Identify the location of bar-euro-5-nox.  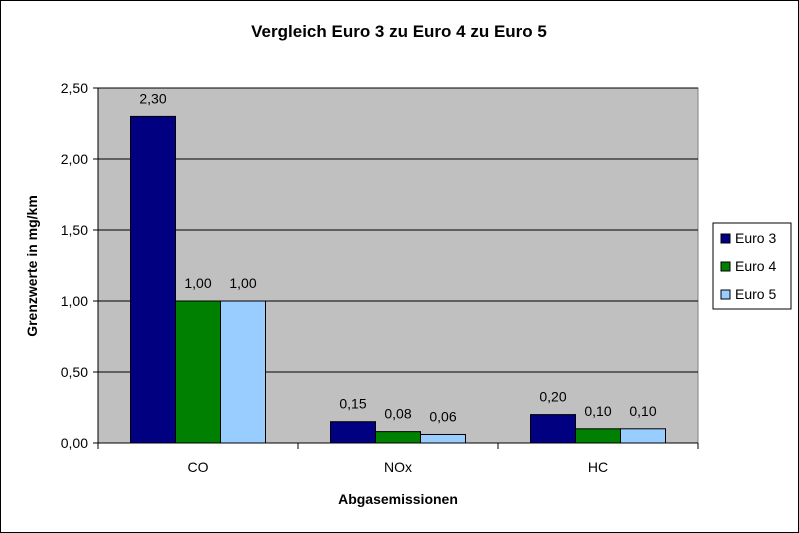
(443, 438).